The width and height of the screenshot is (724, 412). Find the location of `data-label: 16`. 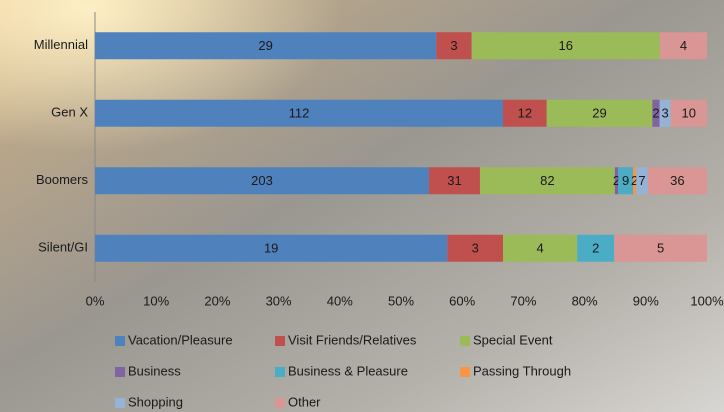

data-label: 16 is located at coordinates (566, 45).